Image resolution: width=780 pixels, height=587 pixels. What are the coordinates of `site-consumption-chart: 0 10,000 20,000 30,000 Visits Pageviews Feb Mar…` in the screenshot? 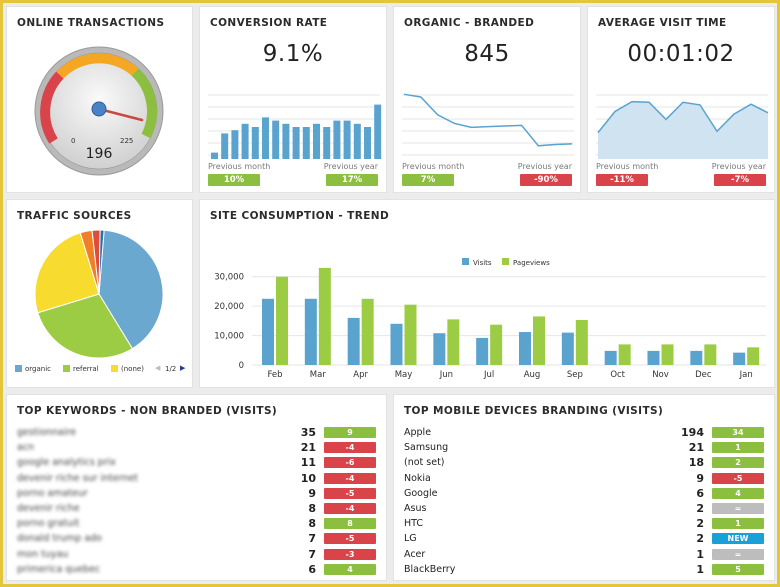 It's located at (490, 319).